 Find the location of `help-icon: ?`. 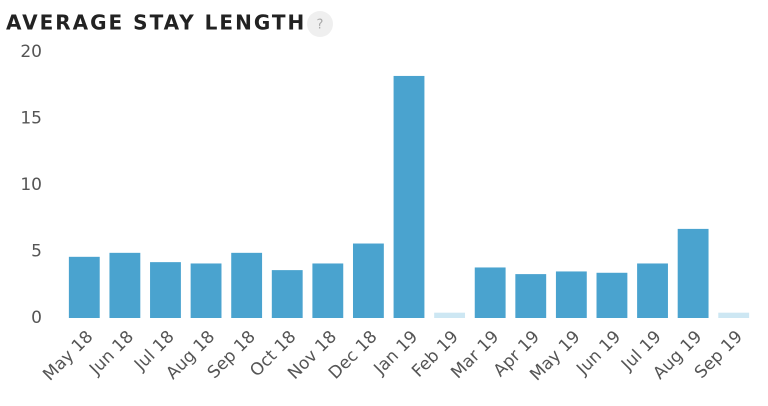

help-icon: ? is located at coordinates (320, 25).